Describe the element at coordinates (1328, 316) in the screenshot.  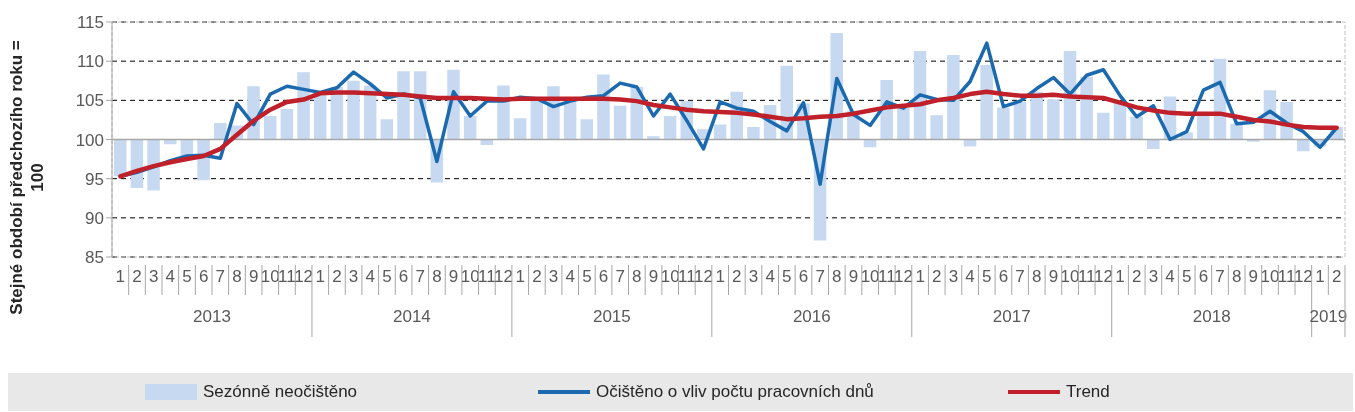
I see `text: 2019` at that location.